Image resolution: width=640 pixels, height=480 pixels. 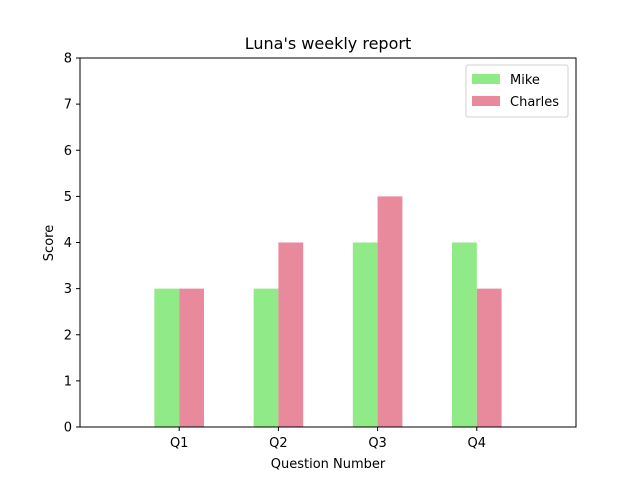 What do you see at coordinates (534, 102) in the screenshot?
I see `legend-label-charles: Charles` at bounding box center [534, 102].